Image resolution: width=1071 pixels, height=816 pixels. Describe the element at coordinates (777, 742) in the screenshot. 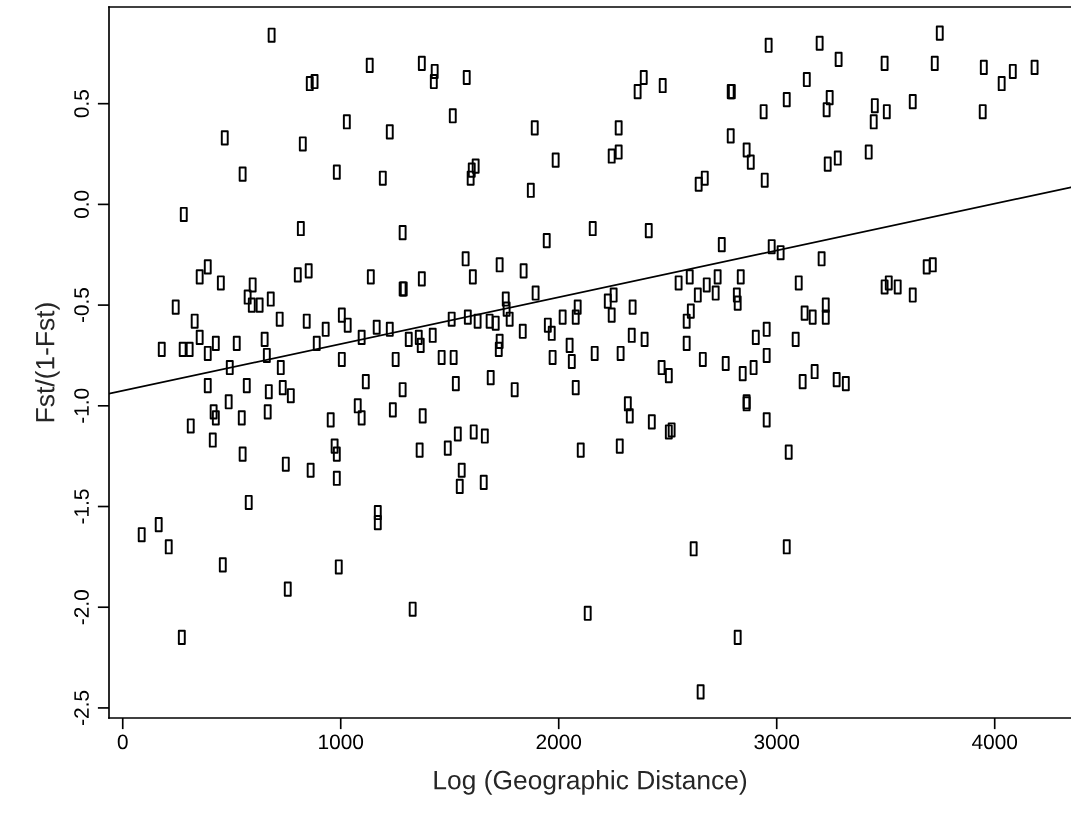

I see `x-tick-label: 3000` at that location.